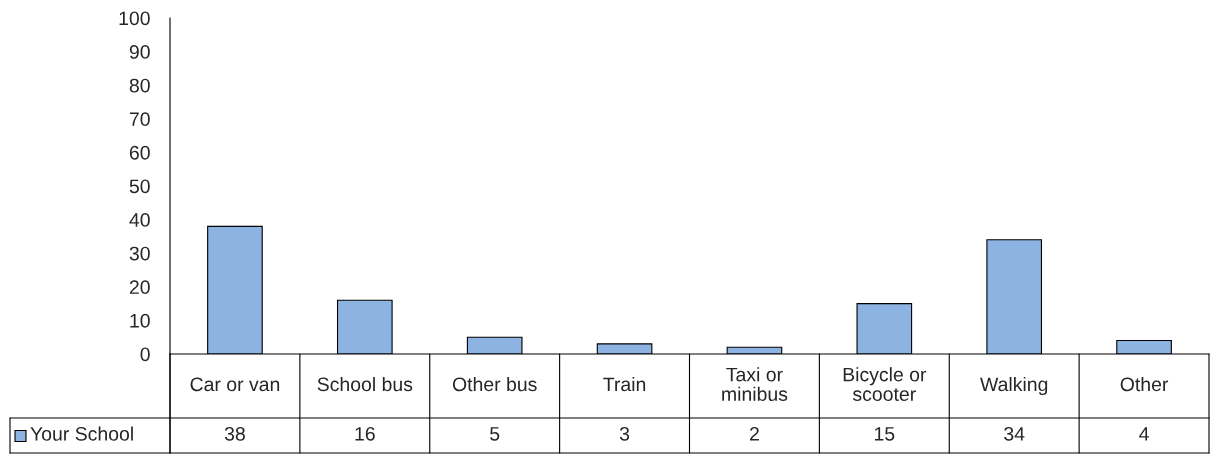  Describe the element at coordinates (624, 384) in the screenshot. I see `x-tick-label: Train` at that location.